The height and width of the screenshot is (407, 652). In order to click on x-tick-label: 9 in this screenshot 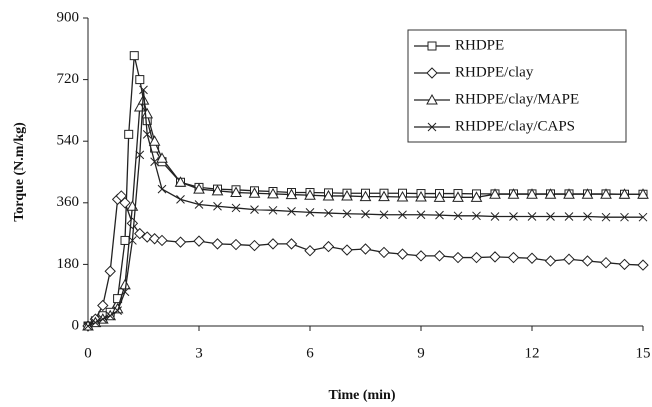, I will do `click(421, 353)`.